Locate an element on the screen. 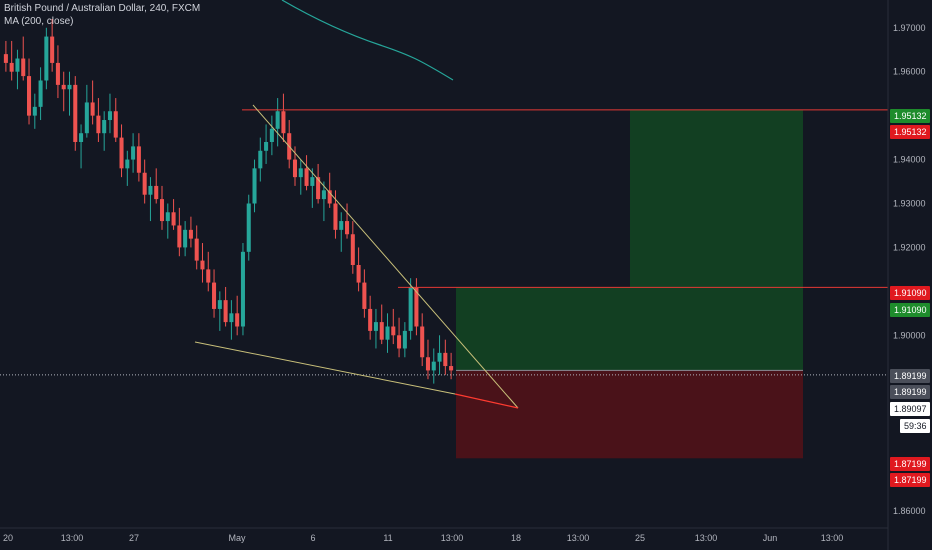 The width and height of the screenshot is (932, 550). price-tick-label: 1.94000 is located at coordinates (909, 160).